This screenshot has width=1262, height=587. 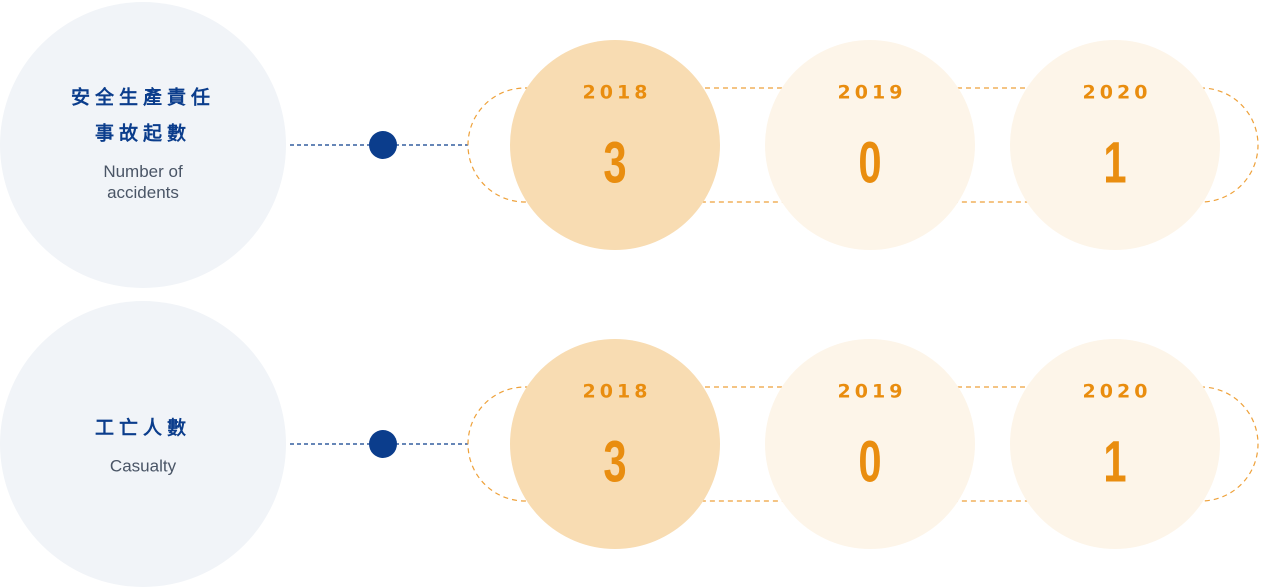 I want to click on title-line: 工亡人數, so click(x=143, y=427).